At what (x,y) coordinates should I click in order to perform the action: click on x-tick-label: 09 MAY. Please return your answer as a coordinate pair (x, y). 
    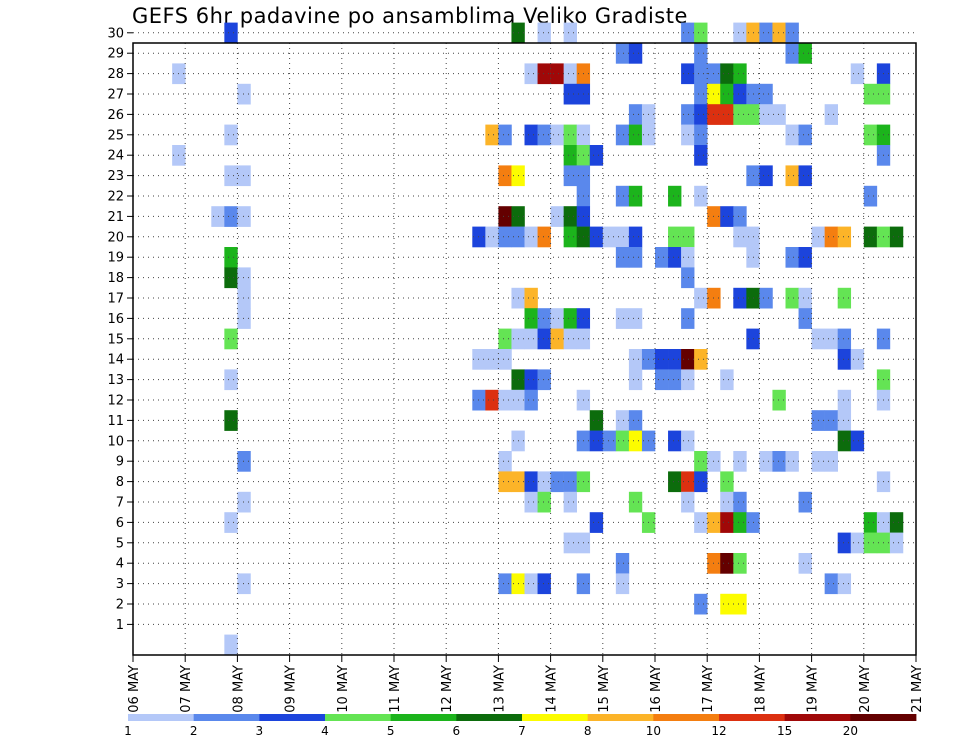
    Looking at the image, I should click on (291, 689).